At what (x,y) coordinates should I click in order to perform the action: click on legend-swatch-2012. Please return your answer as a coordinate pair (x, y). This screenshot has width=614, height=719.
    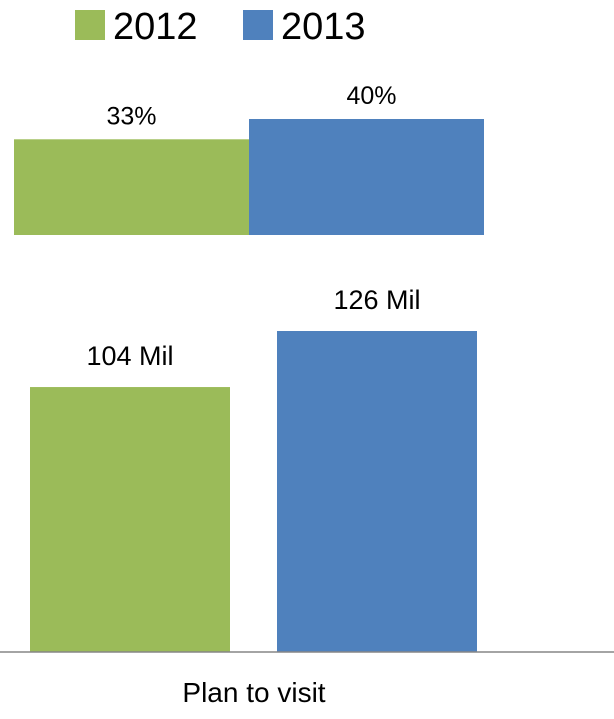
    Looking at the image, I should click on (90, 25).